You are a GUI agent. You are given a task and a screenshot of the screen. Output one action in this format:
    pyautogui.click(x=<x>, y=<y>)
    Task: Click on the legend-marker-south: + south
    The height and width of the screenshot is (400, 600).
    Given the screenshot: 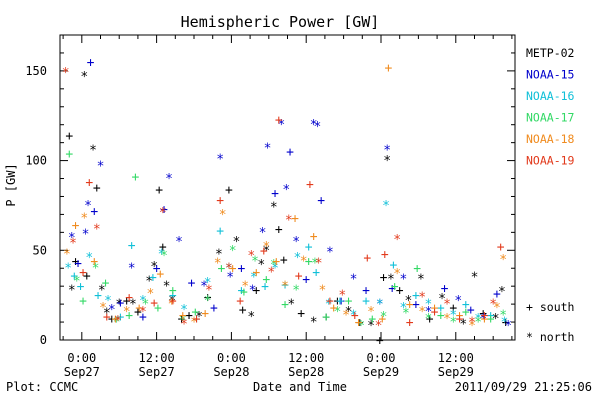 What is the action you would take?
    pyautogui.click(x=550, y=307)
    